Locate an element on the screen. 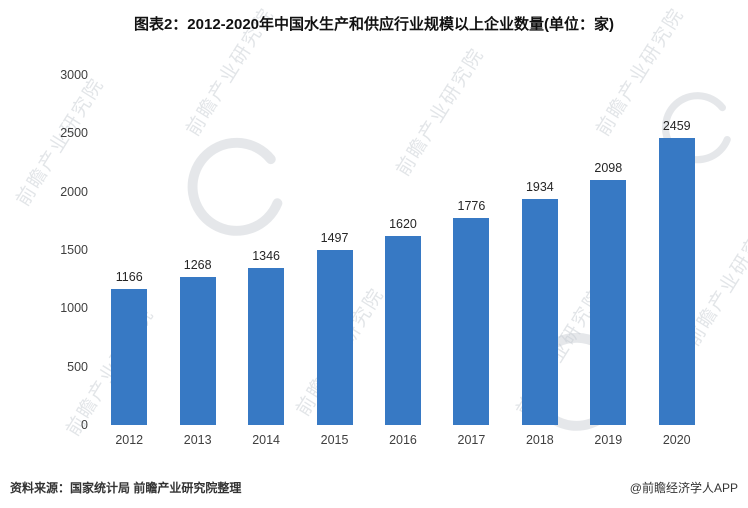 The height and width of the screenshot is (508, 748). bar-group: 1268 is located at coordinates (197, 250).